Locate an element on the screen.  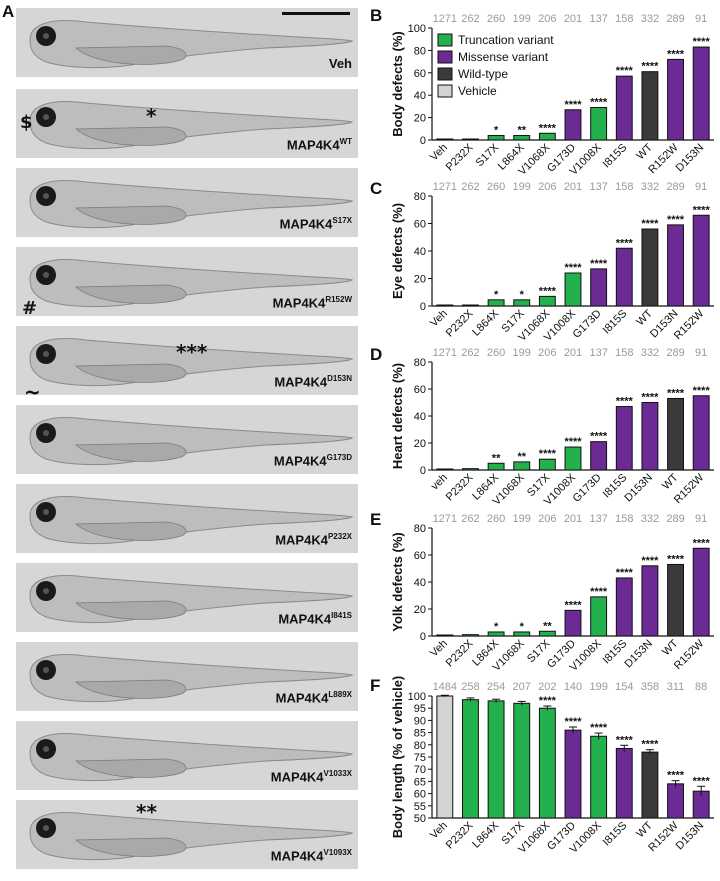
fish-label-variant: V1033X is located at coordinates (337, 773).